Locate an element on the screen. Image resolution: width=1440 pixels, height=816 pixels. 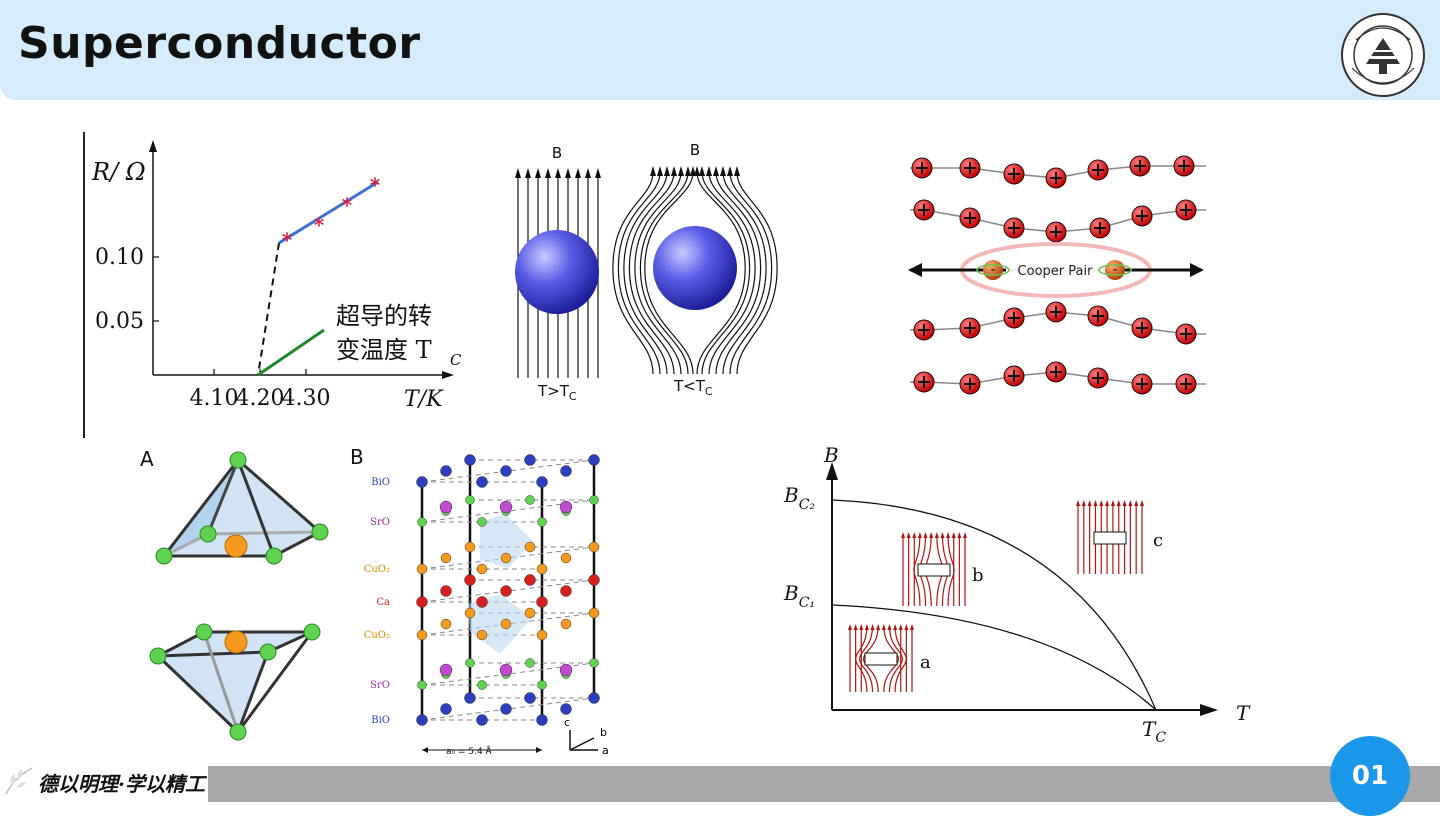
left-b-label: B is located at coordinates (557, 153).